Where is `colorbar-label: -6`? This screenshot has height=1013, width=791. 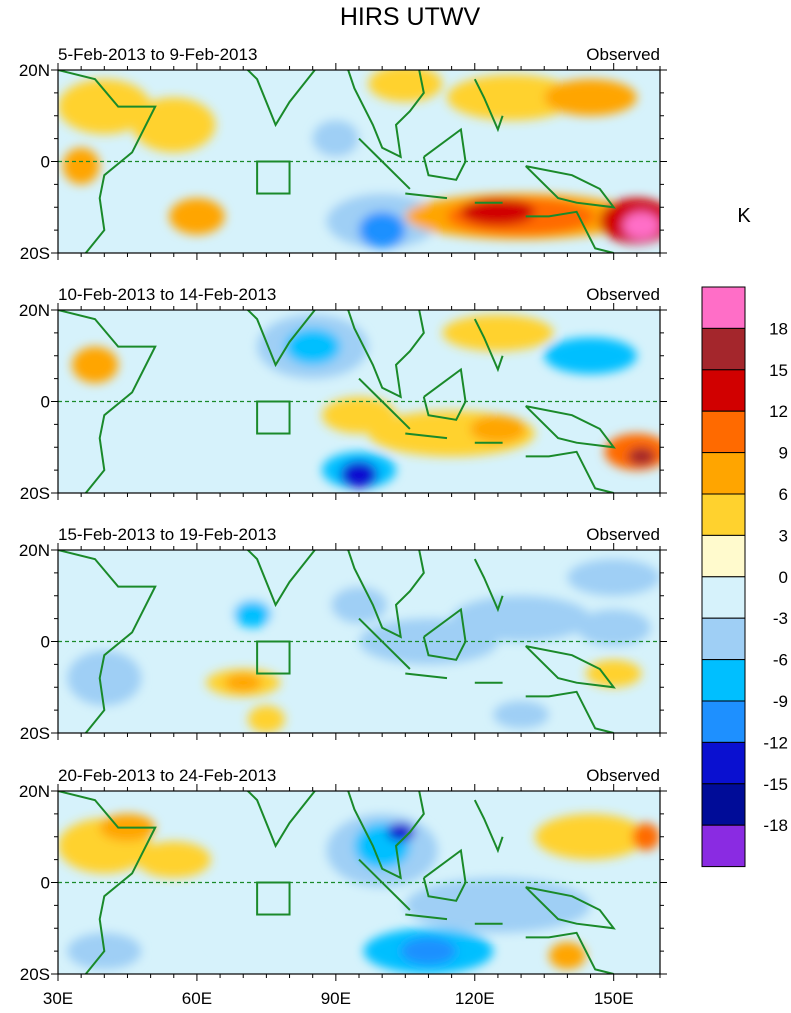
colorbar-label: -6 is located at coordinates (780, 660).